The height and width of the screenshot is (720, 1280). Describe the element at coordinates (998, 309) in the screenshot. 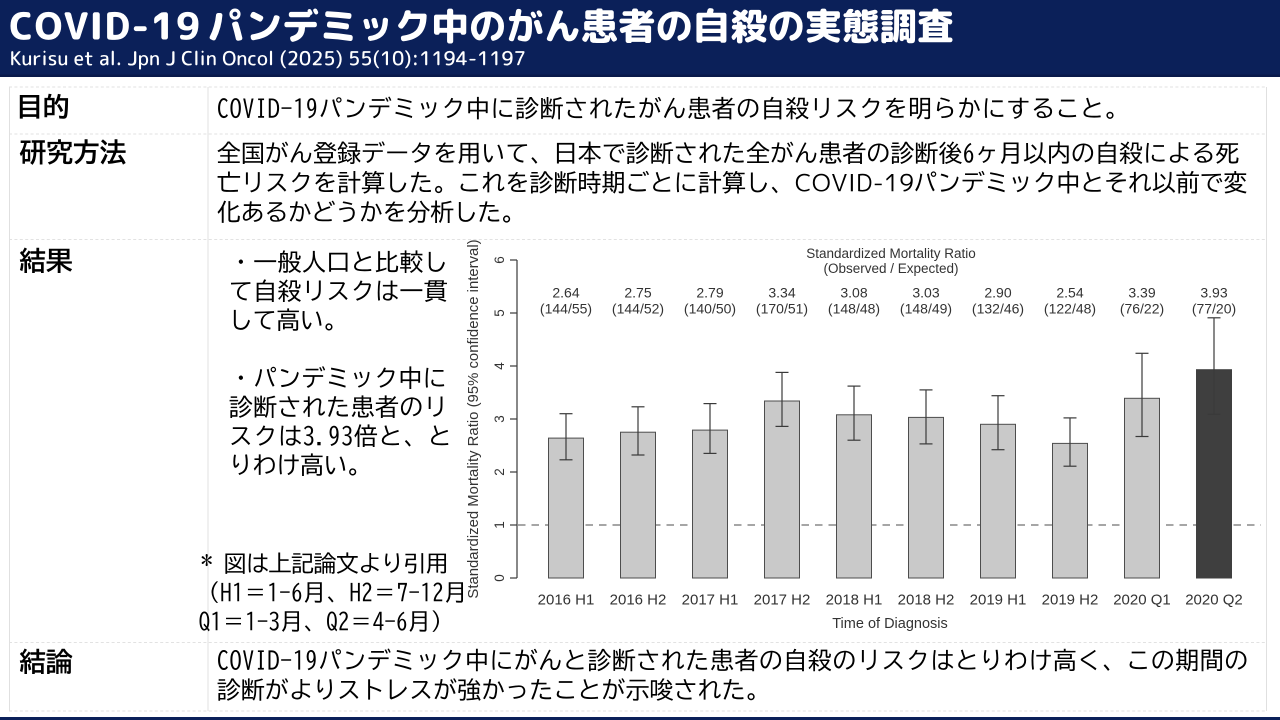

I see `svg-text: (132/46)` at that location.